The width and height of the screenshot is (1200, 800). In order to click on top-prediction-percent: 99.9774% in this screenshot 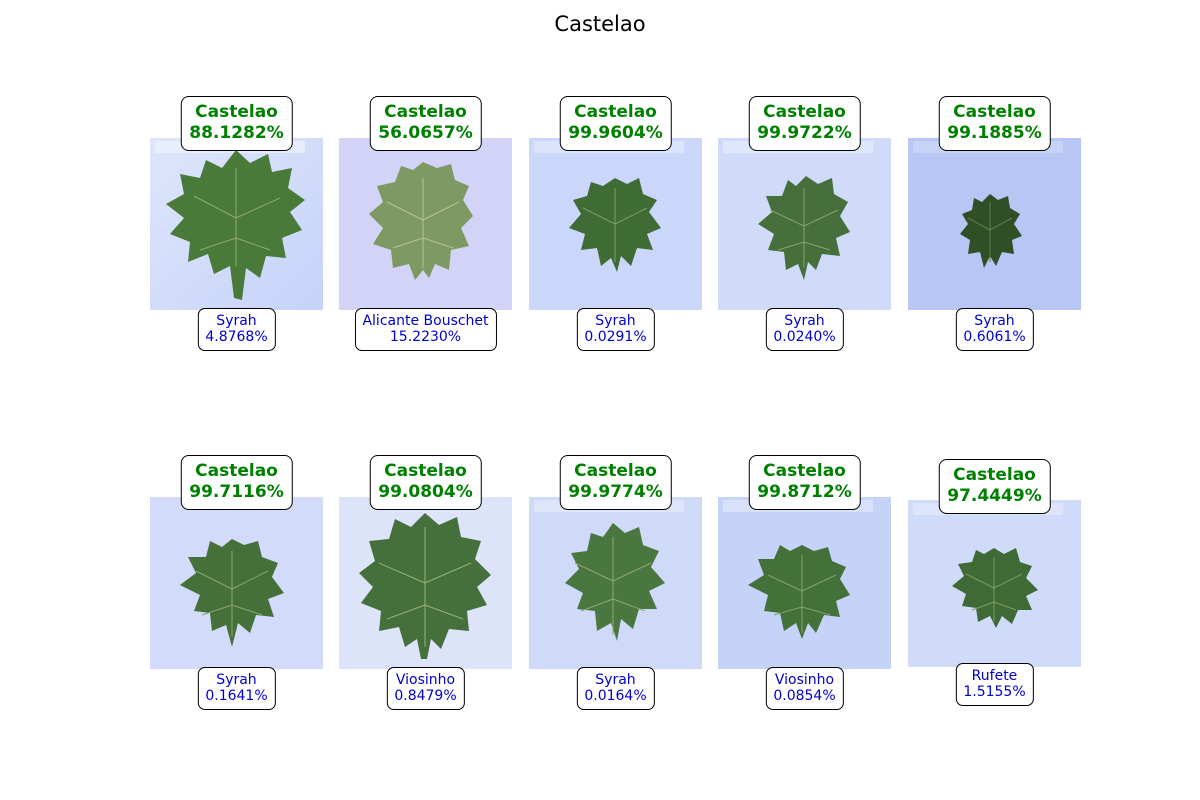, I will do `click(615, 492)`.